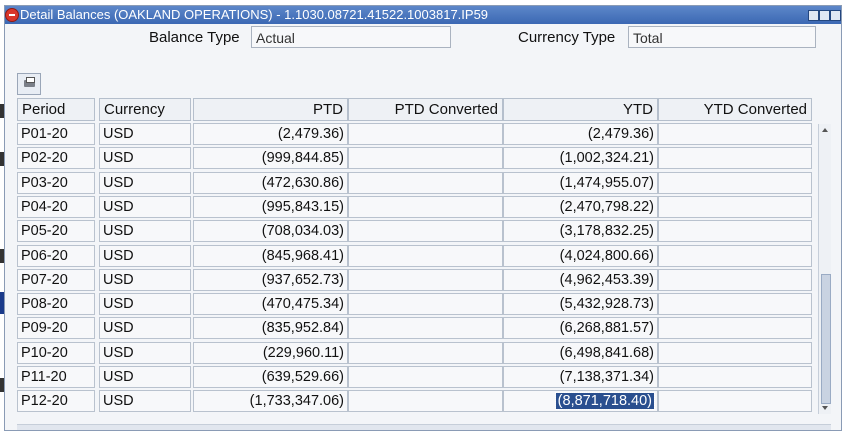  What do you see at coordinates (270, 206) in the screenshot?
I see `ptd-cell: (995,843.15)` at bounding box center [270, 206].